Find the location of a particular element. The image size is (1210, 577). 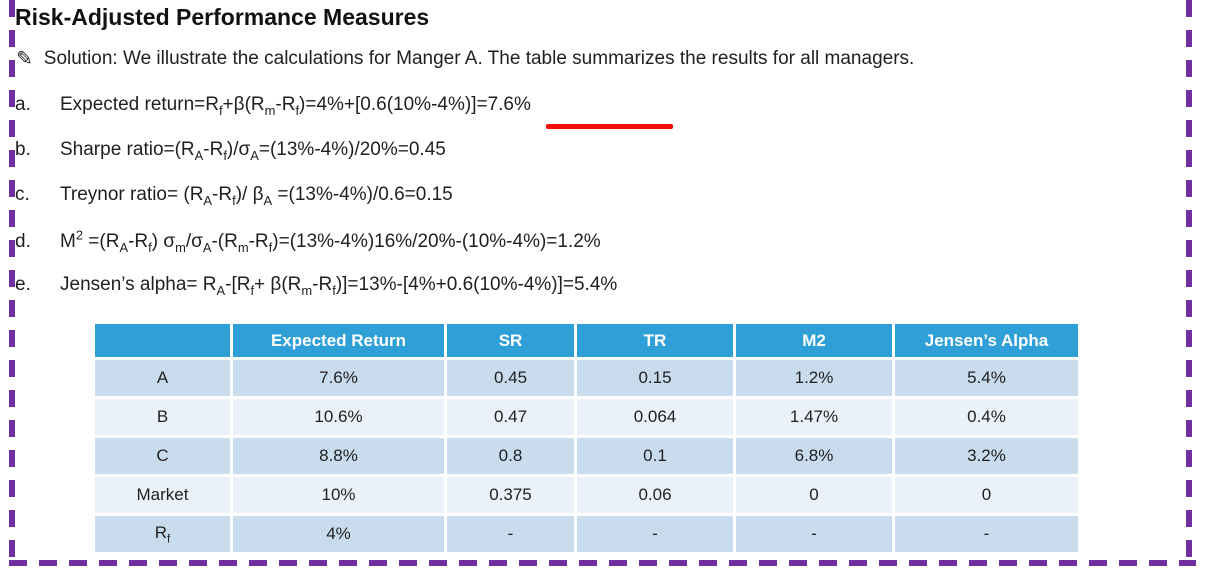

table-cell: 0.064 is located at coordinates (655, 417).